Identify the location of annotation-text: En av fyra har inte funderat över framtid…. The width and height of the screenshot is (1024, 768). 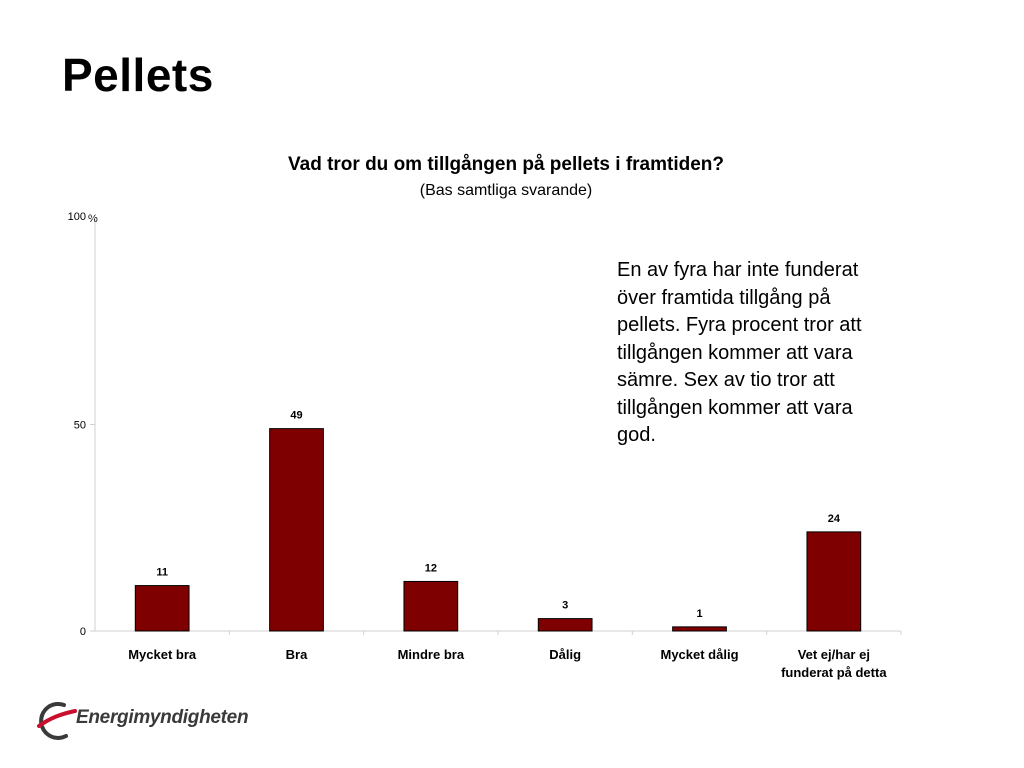
(767, 353).